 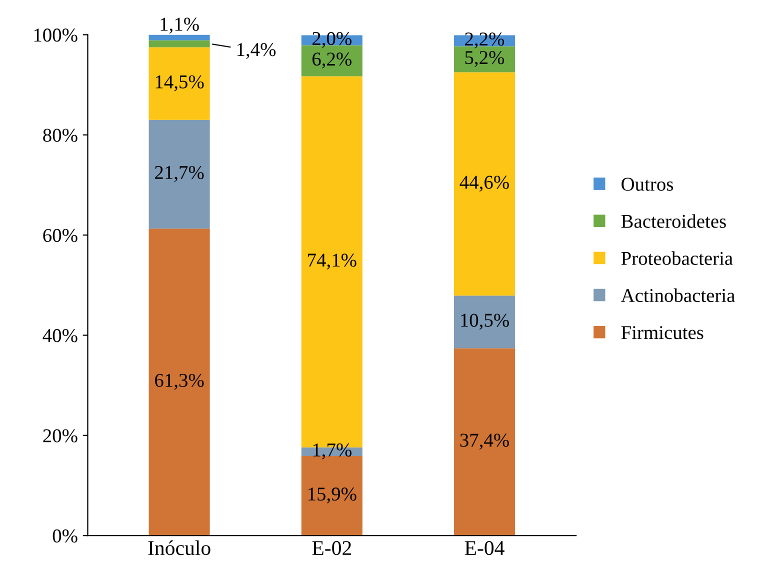 What do you see at coordinates (56, 35) in the screenshot?
I see `y-tick-label: 100%` at bounding box center [56, 35].